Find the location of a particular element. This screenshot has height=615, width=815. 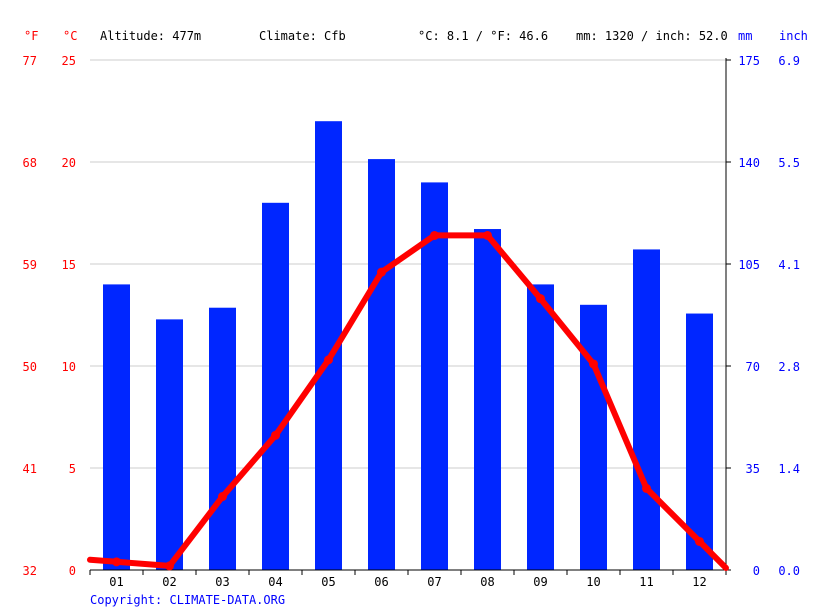

month-tick-label: 04 is located at coordinates (275, 582).